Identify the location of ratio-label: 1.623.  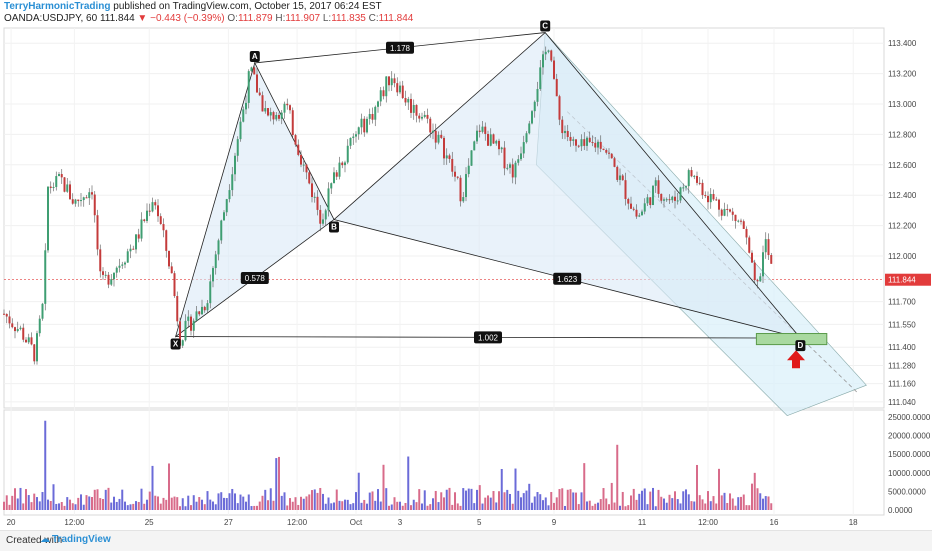
(567, 279).